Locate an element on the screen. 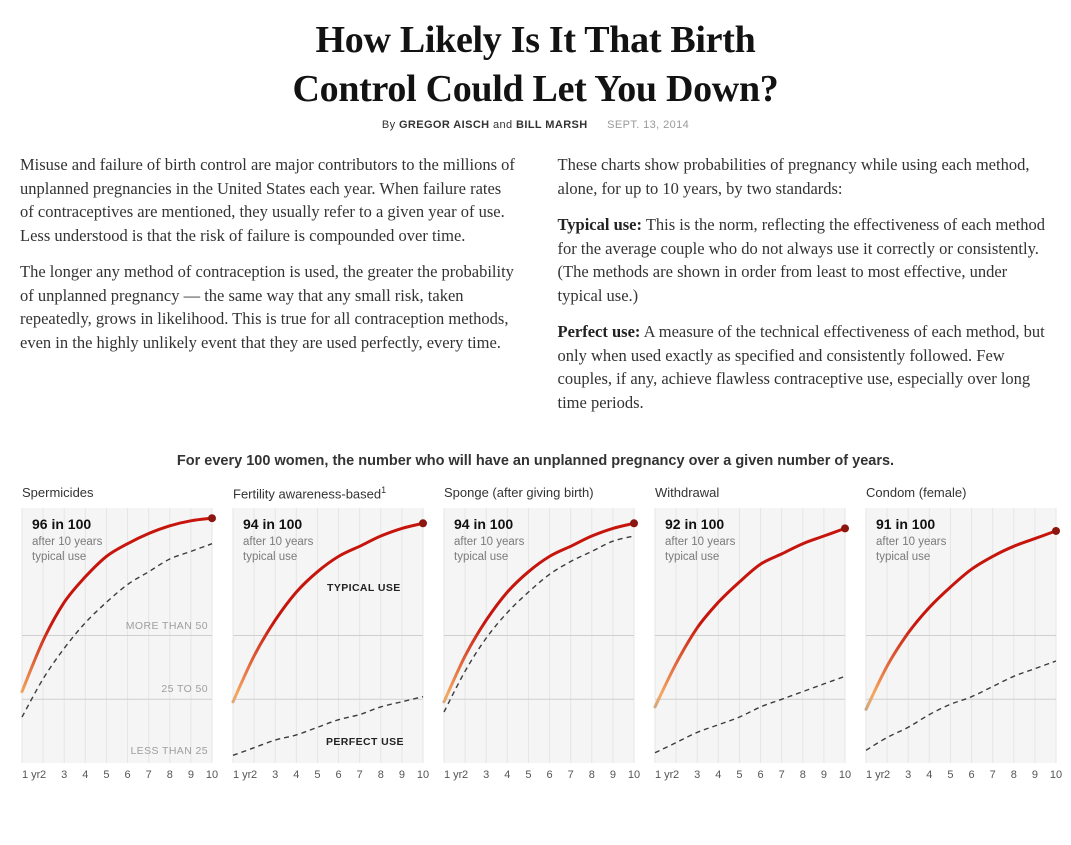  callout-value: 96 in 100 is located at coordinates (62, 524).